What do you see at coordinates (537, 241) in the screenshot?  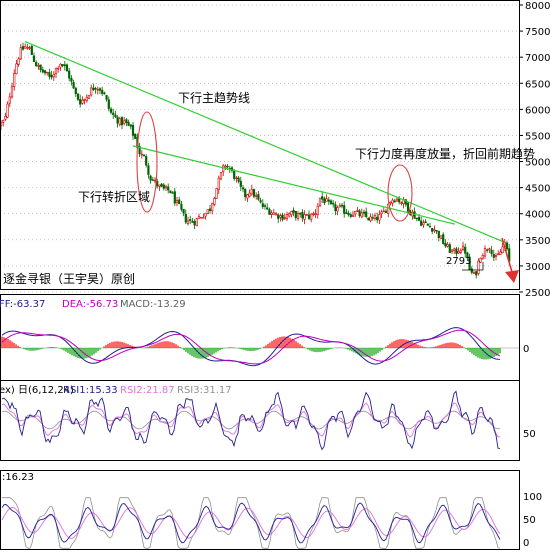 I see `price-tick-label: 3500` at bounding box center [537, 241].